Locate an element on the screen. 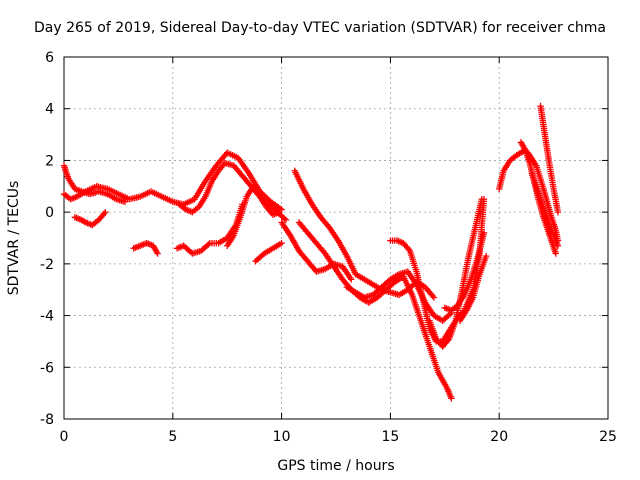  series-s3 is located at coordinates (90, 218).